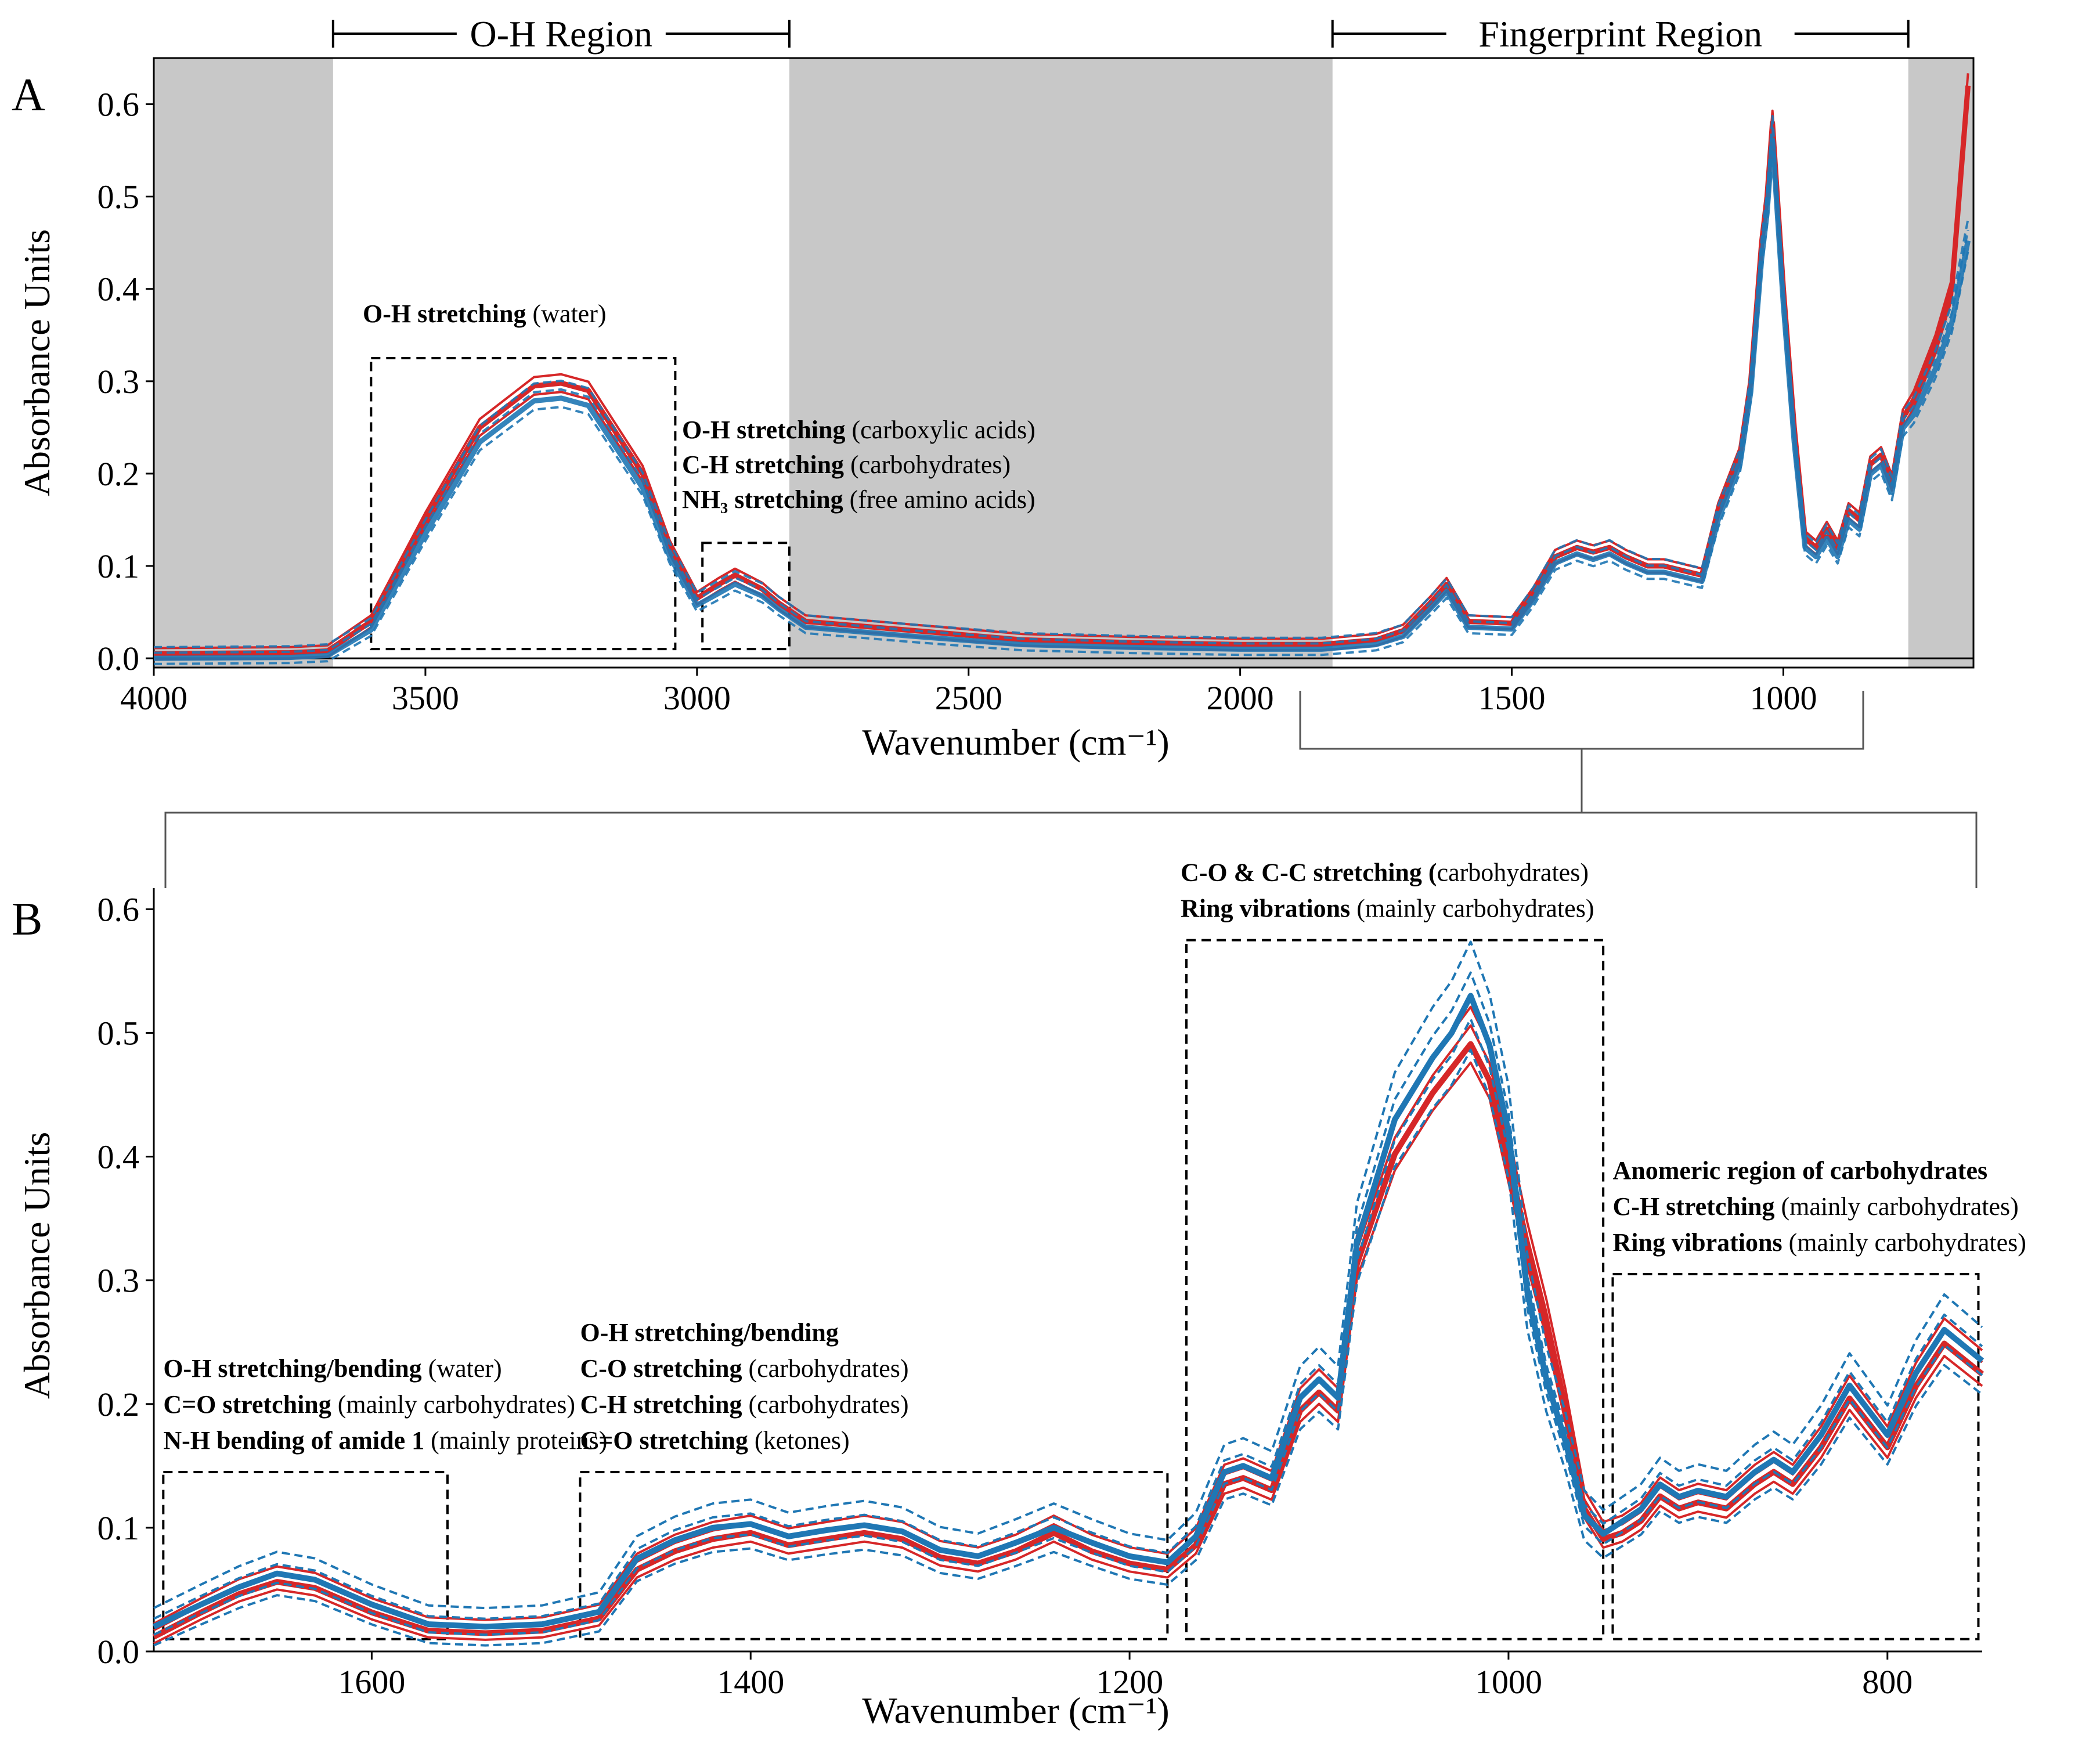 This screenshot has height=1742, width=2100. I want to click on panel-a-letter: A, so click(28, 95).